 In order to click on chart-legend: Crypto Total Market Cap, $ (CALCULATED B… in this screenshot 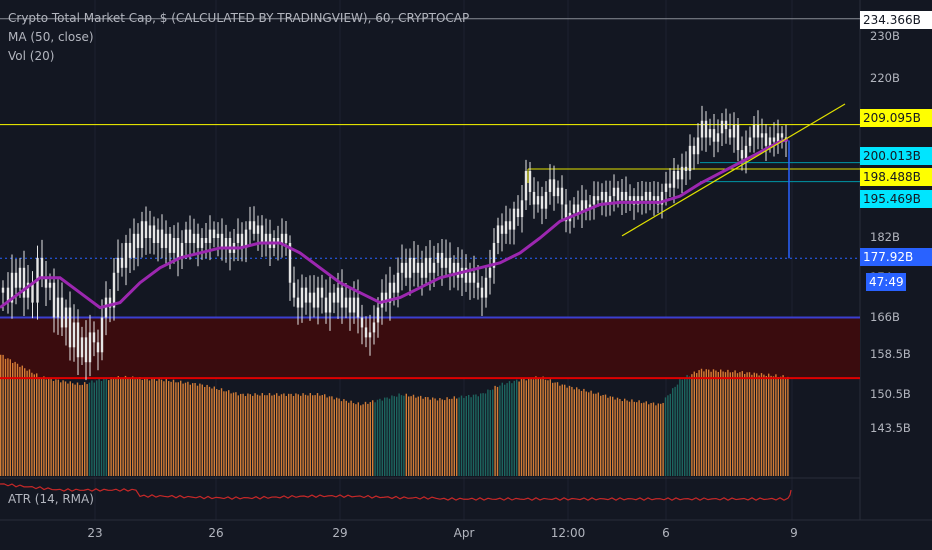, I will do `click(238, 37)`.